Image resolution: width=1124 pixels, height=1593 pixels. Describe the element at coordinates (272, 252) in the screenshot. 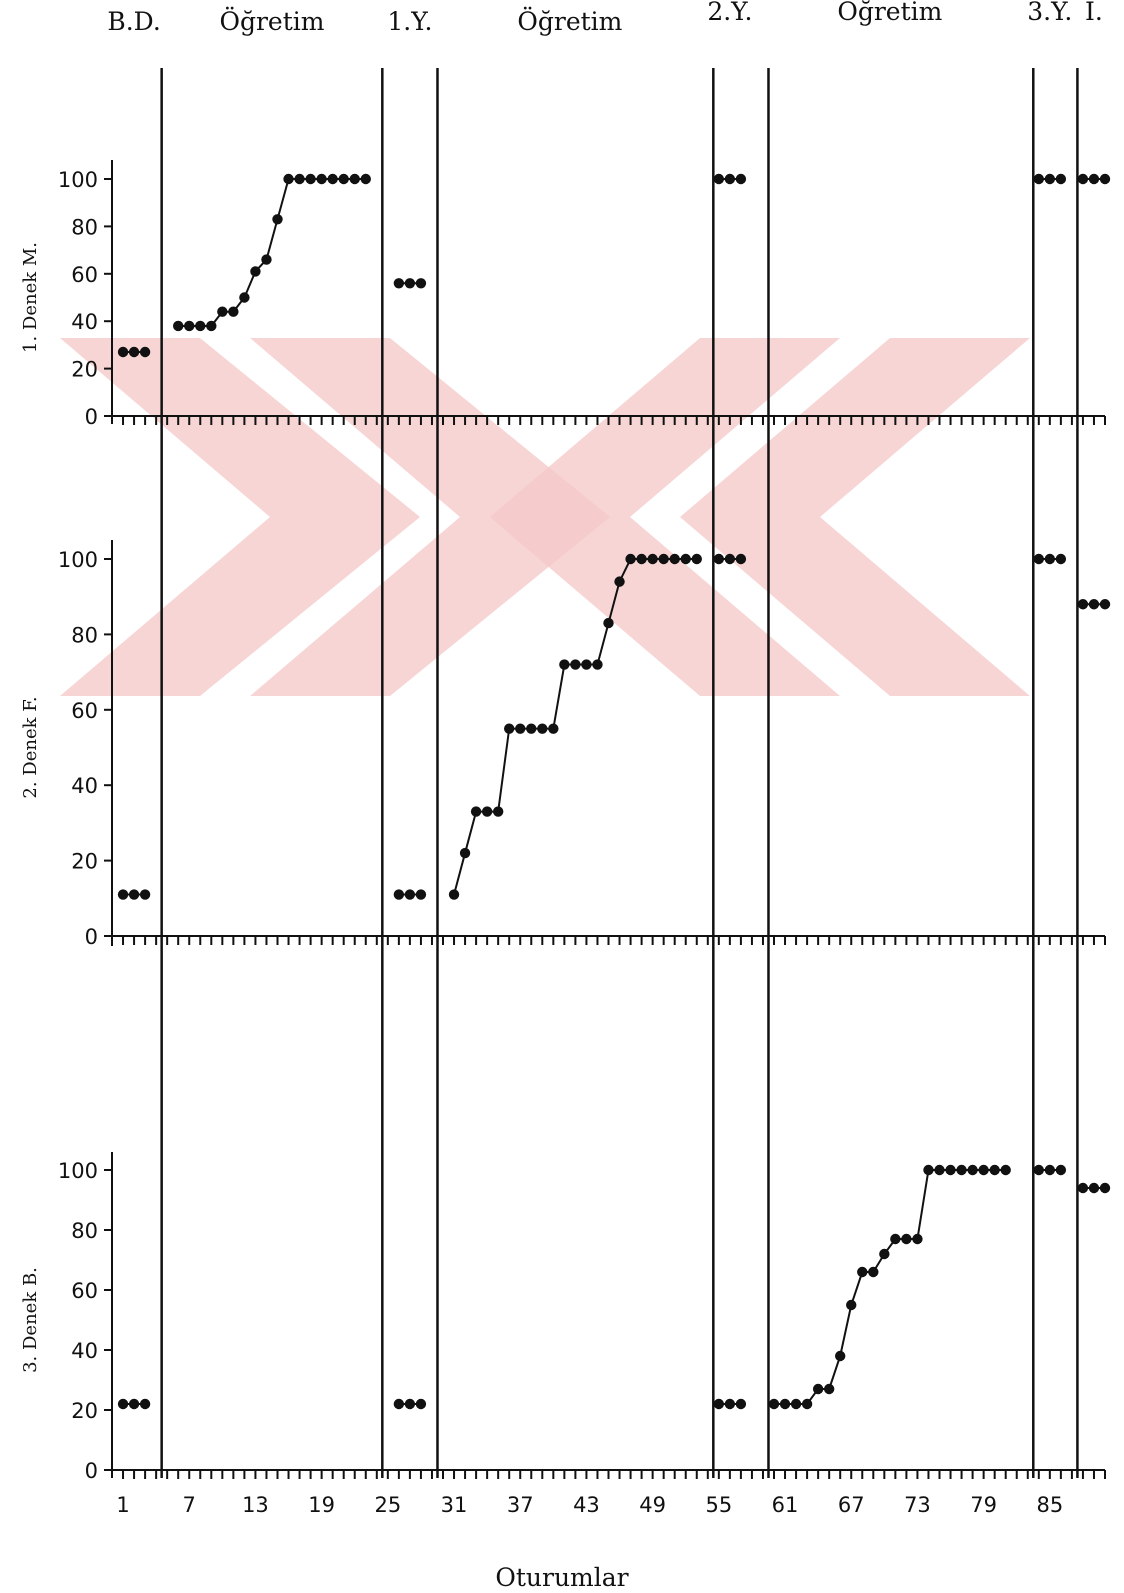

I see `data-series-line` at that location.